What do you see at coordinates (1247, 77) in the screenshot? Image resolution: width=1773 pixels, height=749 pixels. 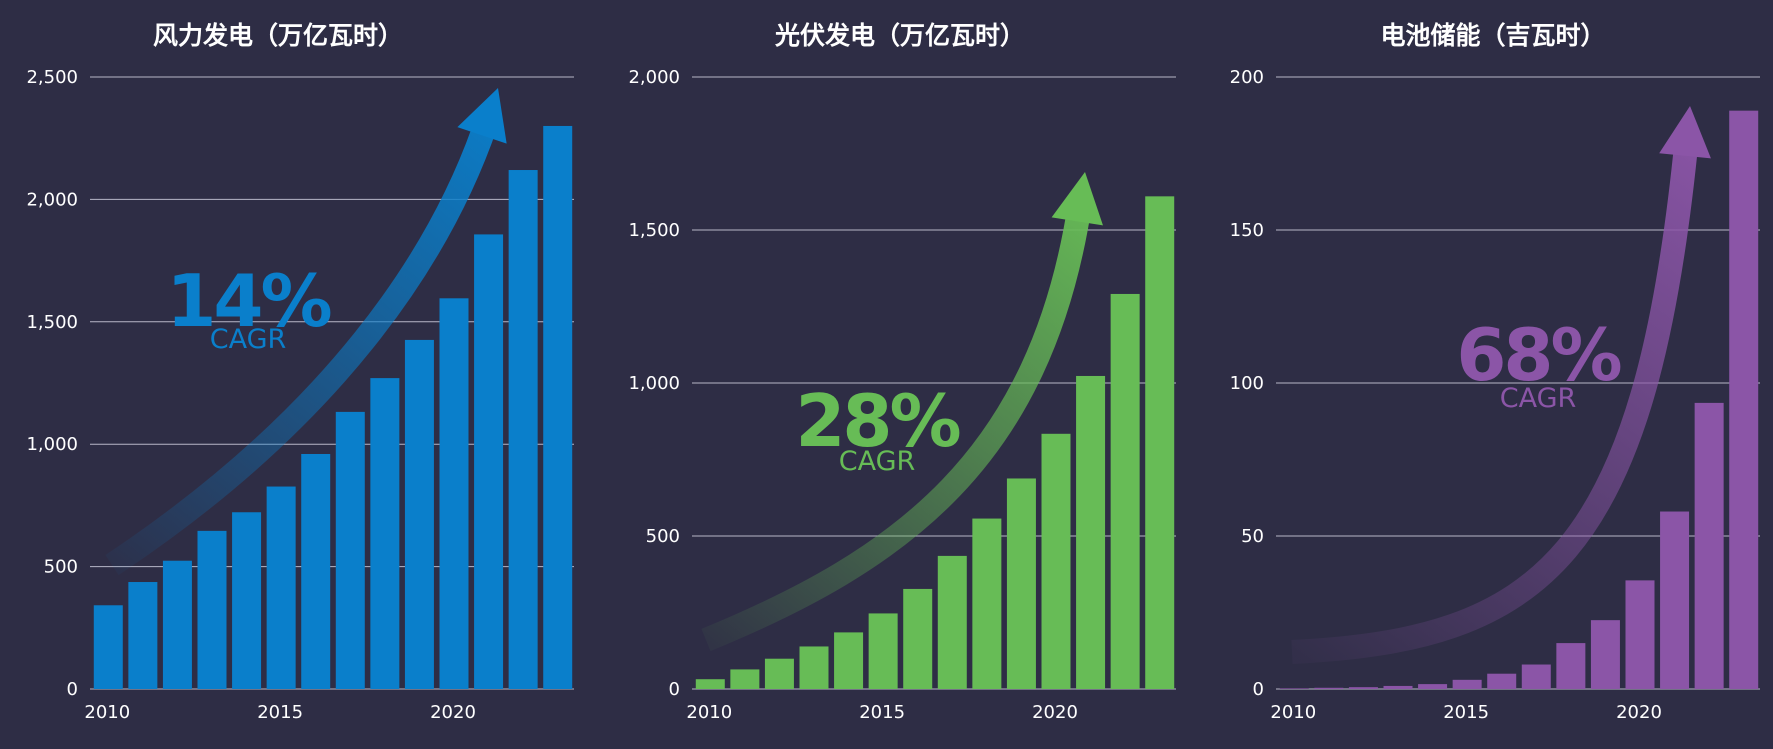 I see `y-tick-label: 200` at bounding box center [1247, 77].